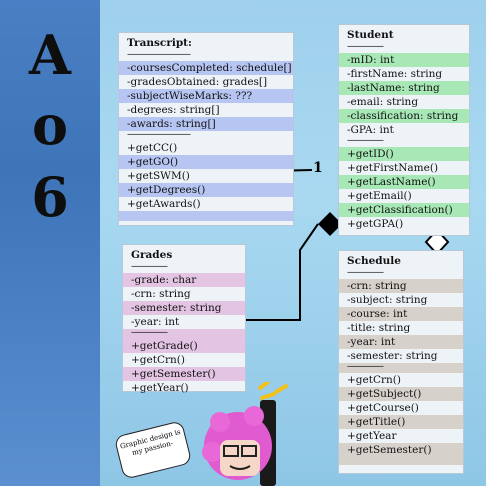 The height and width of the screenshot is (486, 486). Describe the element at coordinates (273, 391) in the screenshot. I see `sparkle-icon` at that location.